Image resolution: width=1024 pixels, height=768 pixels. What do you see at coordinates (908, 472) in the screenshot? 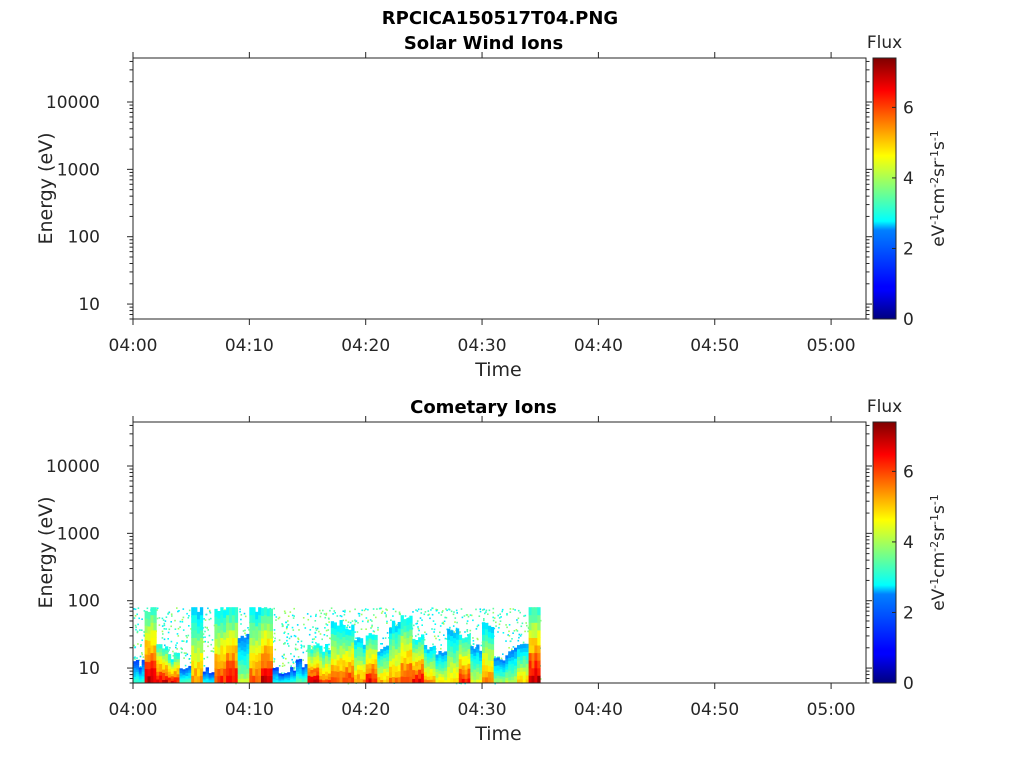
I see `colorbar-tick-label: 6` at bounding box center [908, 472].